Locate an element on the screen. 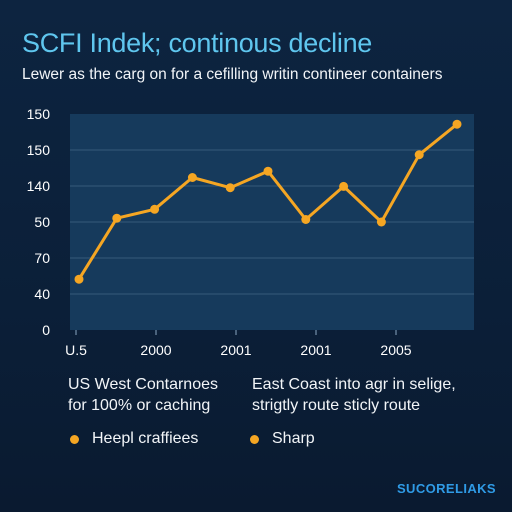 Image resolution: width=512 pixels, height=512 pixels. legend-label-1: Heepl craffiees is located at coordinates (145, 438).